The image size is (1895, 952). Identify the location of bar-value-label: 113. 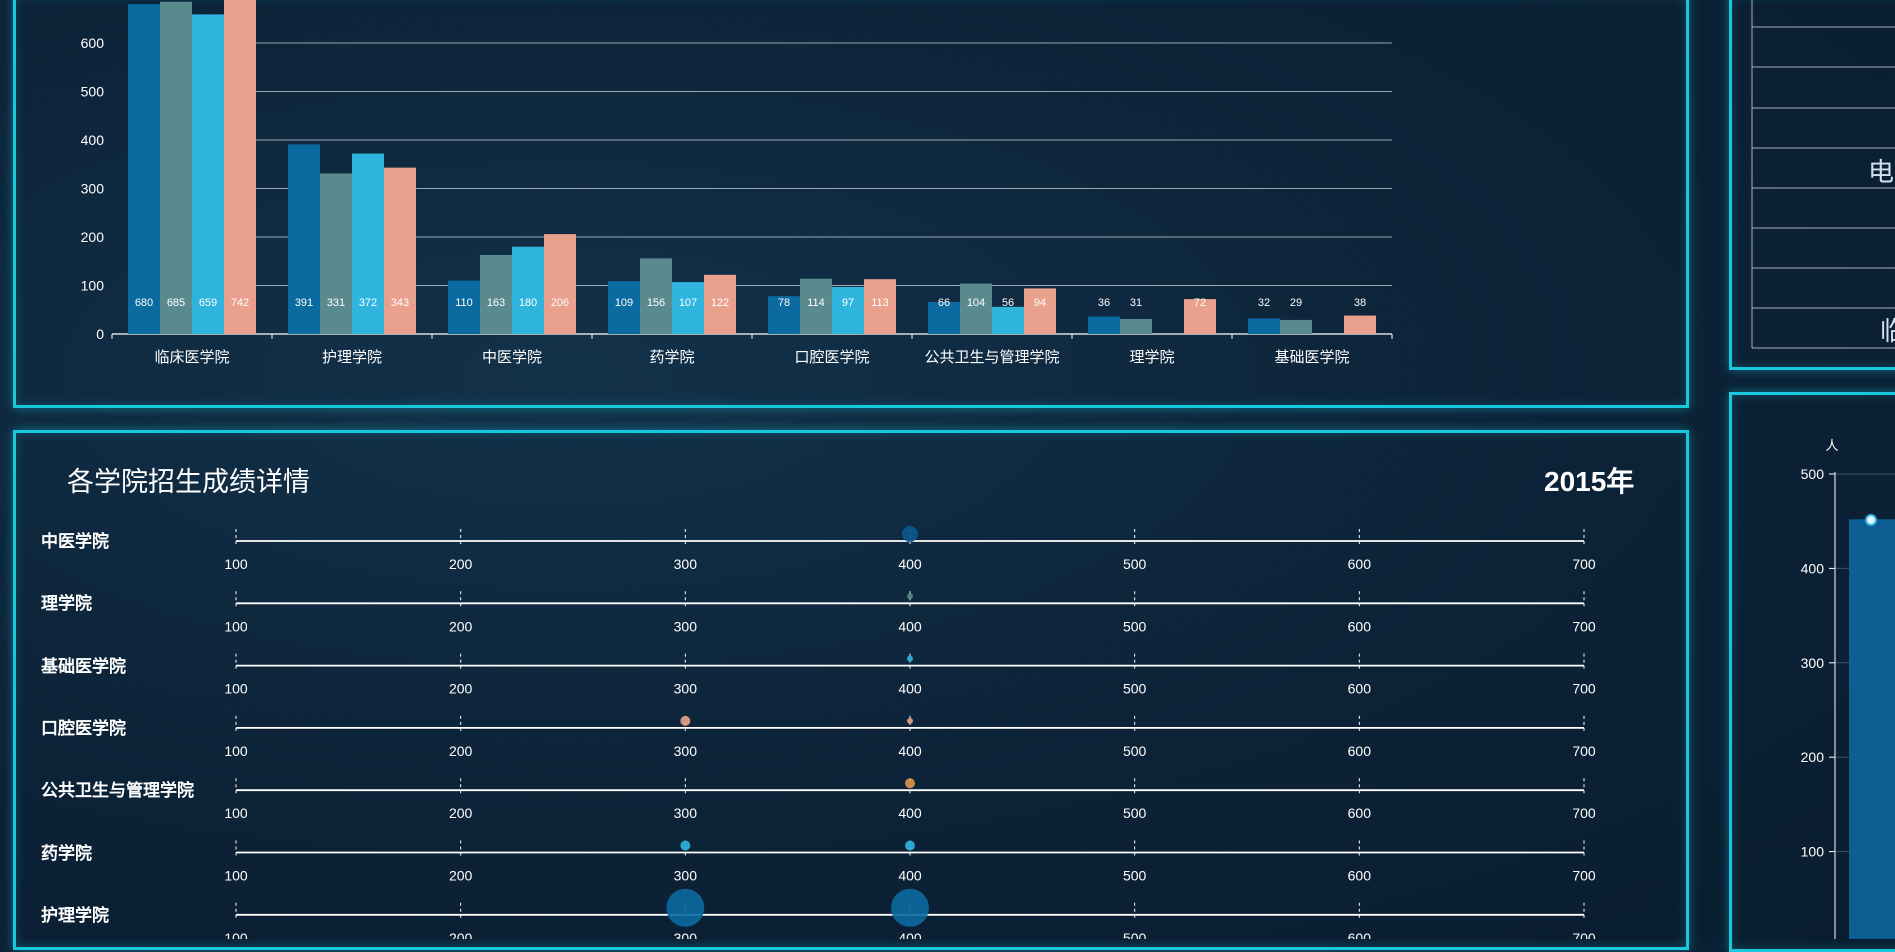
(880, 303).